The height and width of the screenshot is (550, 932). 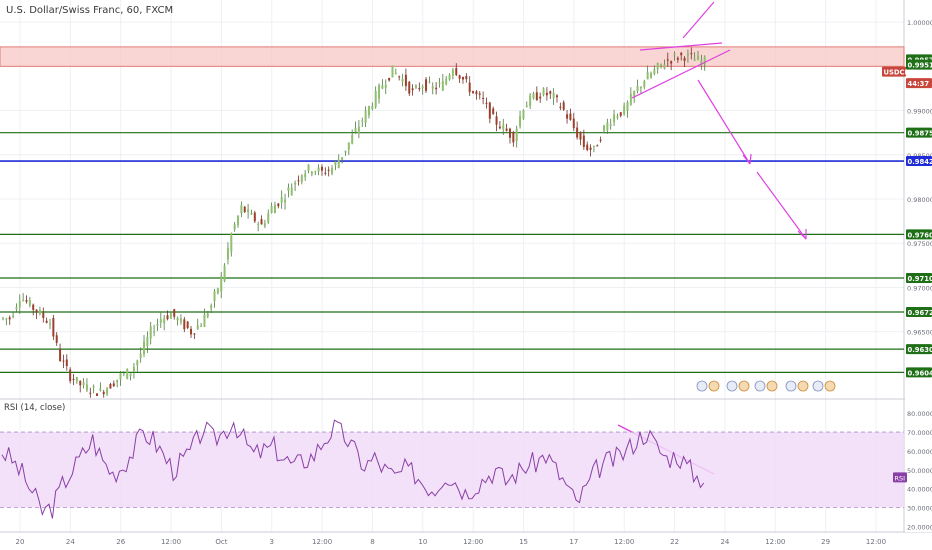 What do you see at coordinates (919, 433) in the screenshot?
I see `rsi-tick-label: 70.0000` at bounding box center [919, 433].